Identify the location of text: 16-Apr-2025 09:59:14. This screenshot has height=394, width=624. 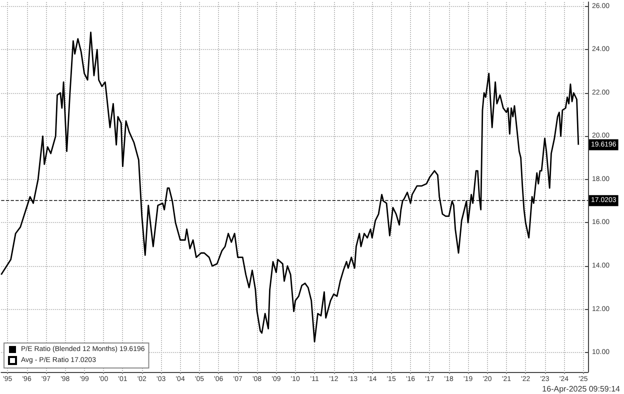
(581, 389).